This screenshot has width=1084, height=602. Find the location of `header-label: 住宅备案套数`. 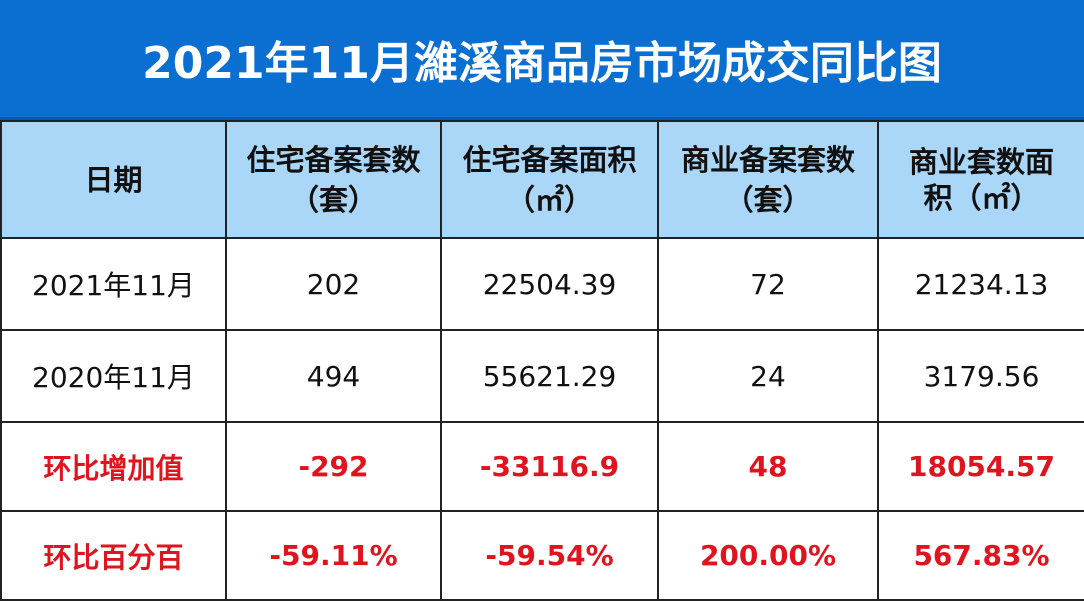

header-label: 住宅备案套数 is located at coordinates (333, 159).